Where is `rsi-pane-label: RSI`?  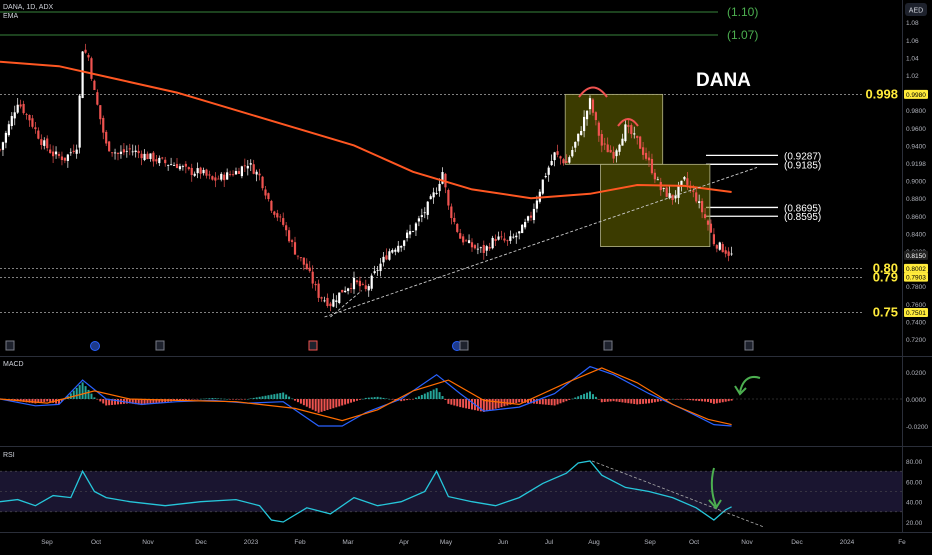
rsi-pane-label: RSI is located at coordinates (9, 455).